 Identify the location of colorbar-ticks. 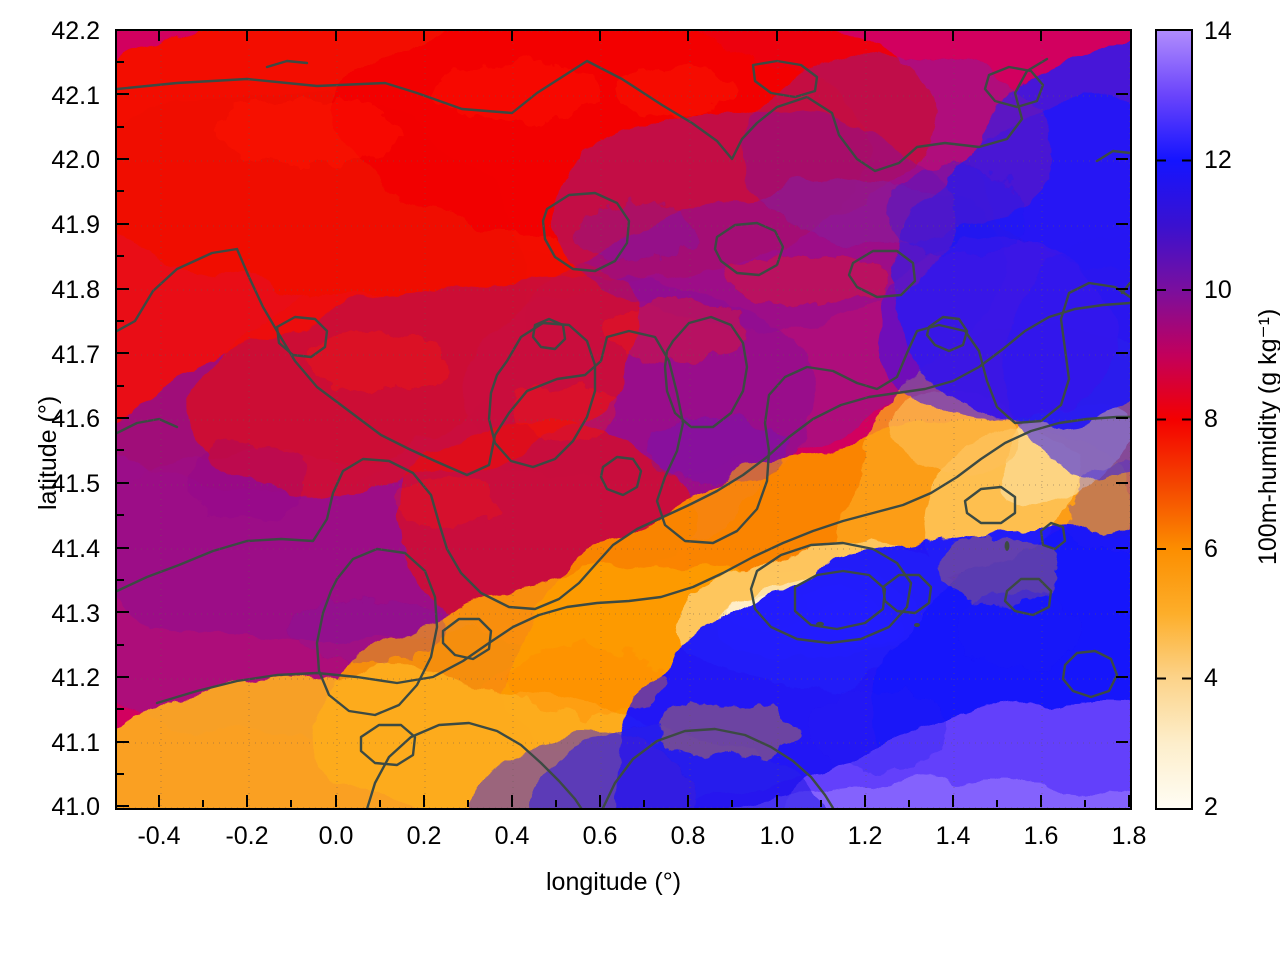
(1174, 419).